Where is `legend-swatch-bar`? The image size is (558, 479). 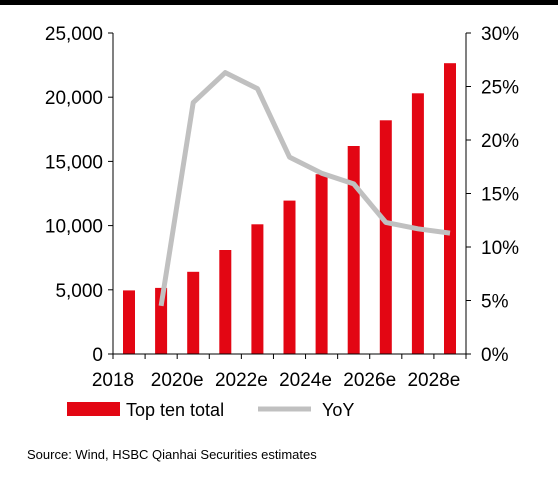
legend-swatch-bar is located at coordinates (93, 409).